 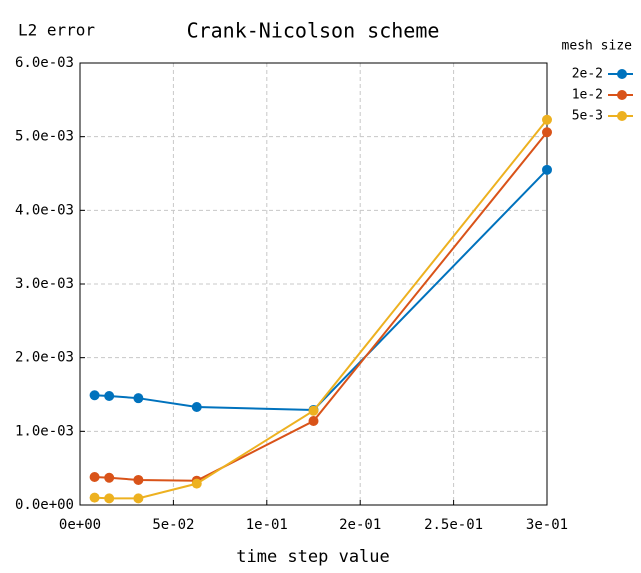 What do you see at coordinates (56, 30) in the screenshot?
I see `y-axis-label: L2 error` at bounding box center [56, 30].